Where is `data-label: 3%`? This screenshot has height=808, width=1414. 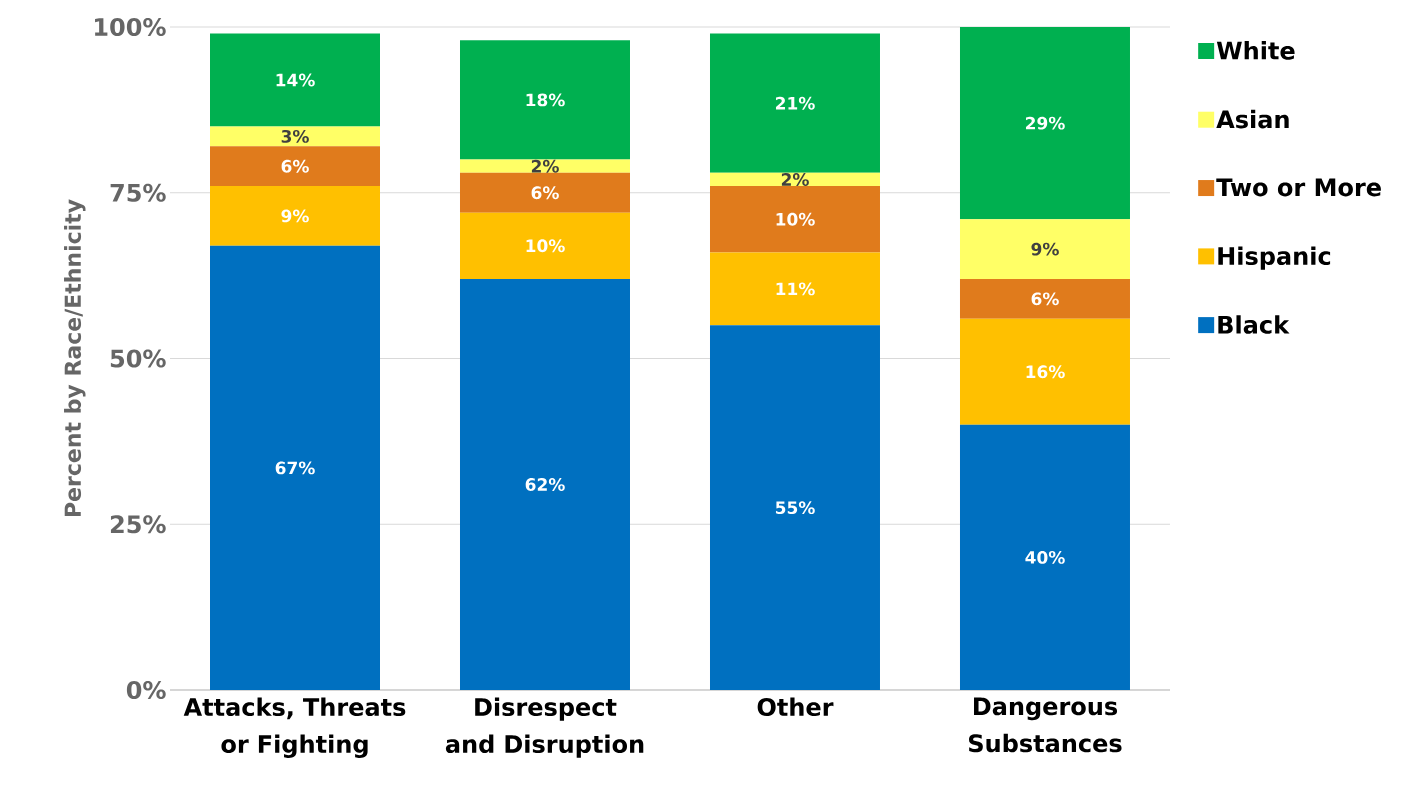 data-label: 3% is located at coordinates (295, 136).